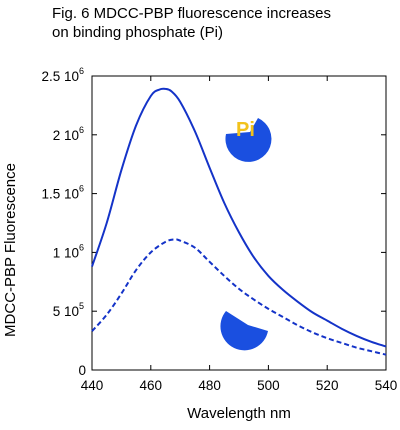 Image resolution: width=400 pixels, height=430 pixels. I want to click on x-tick-label: 520, so click(327, 385).